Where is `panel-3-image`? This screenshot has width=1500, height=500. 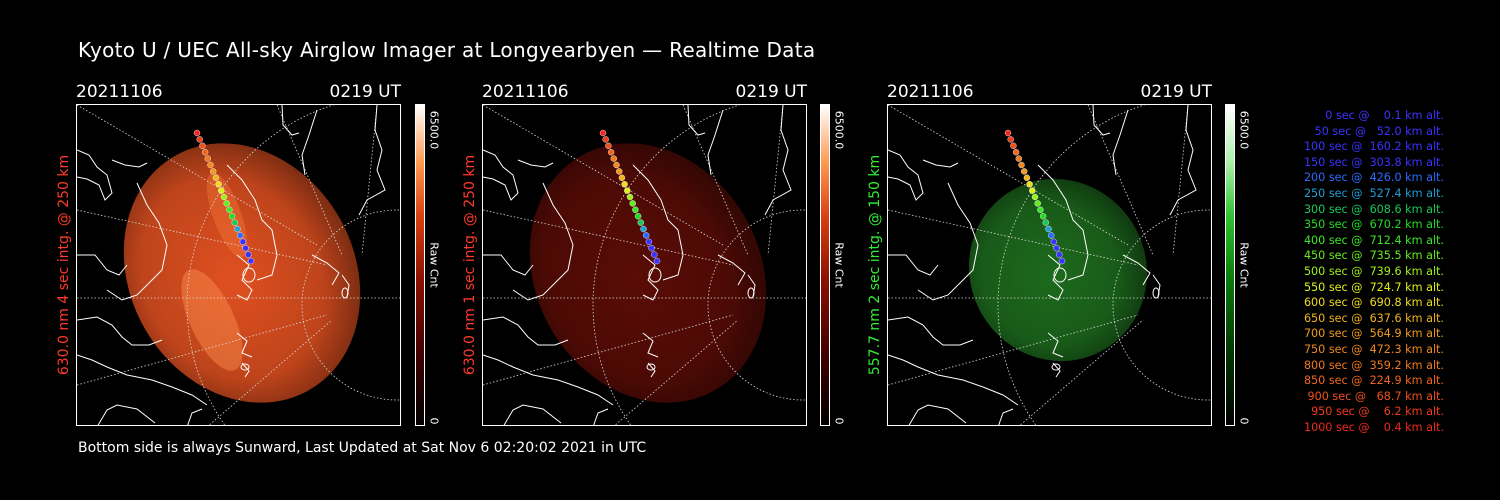
panel-3-image is located at coordinates (1049, 265).